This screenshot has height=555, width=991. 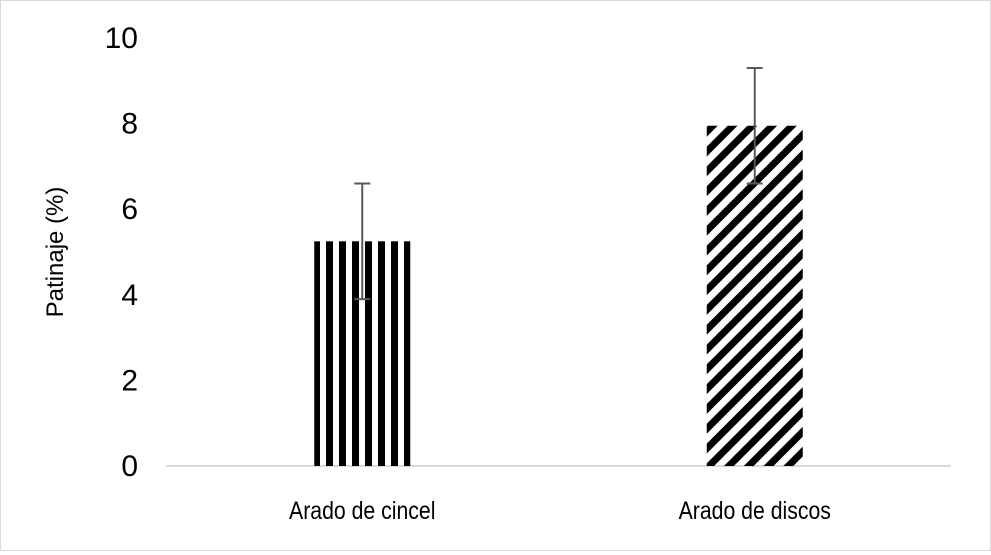 I want to click on x-tick-label: Arado de discos, so click(x=755, y=510).